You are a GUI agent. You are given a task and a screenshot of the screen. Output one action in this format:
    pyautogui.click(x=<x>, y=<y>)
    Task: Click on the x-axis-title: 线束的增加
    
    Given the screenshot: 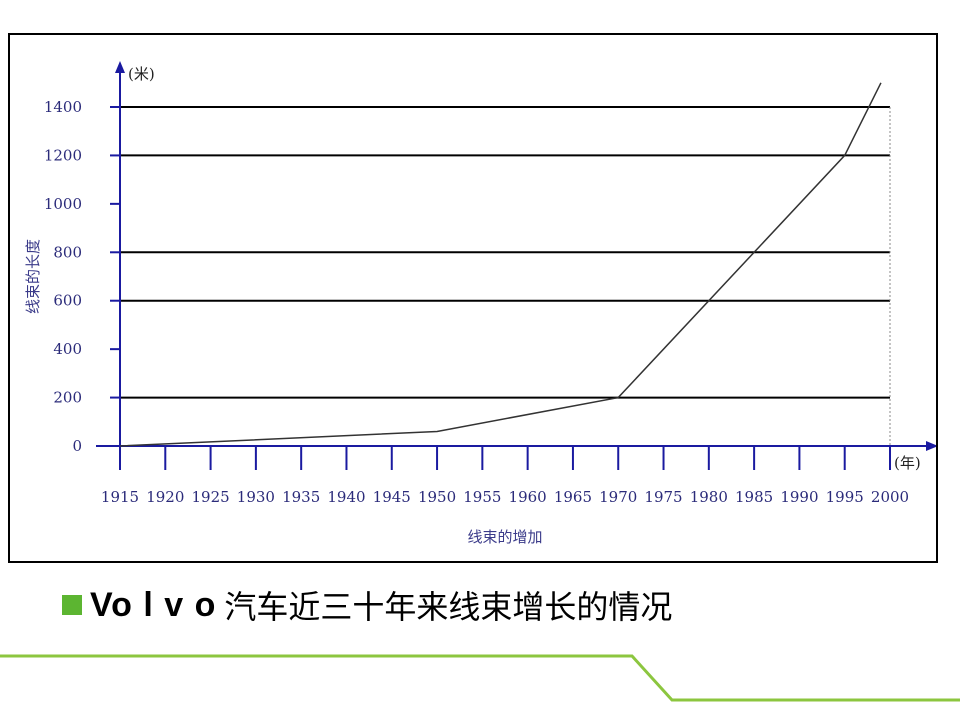 What is the action you would take?
    pyautogui.click(x=504, y=537)
    